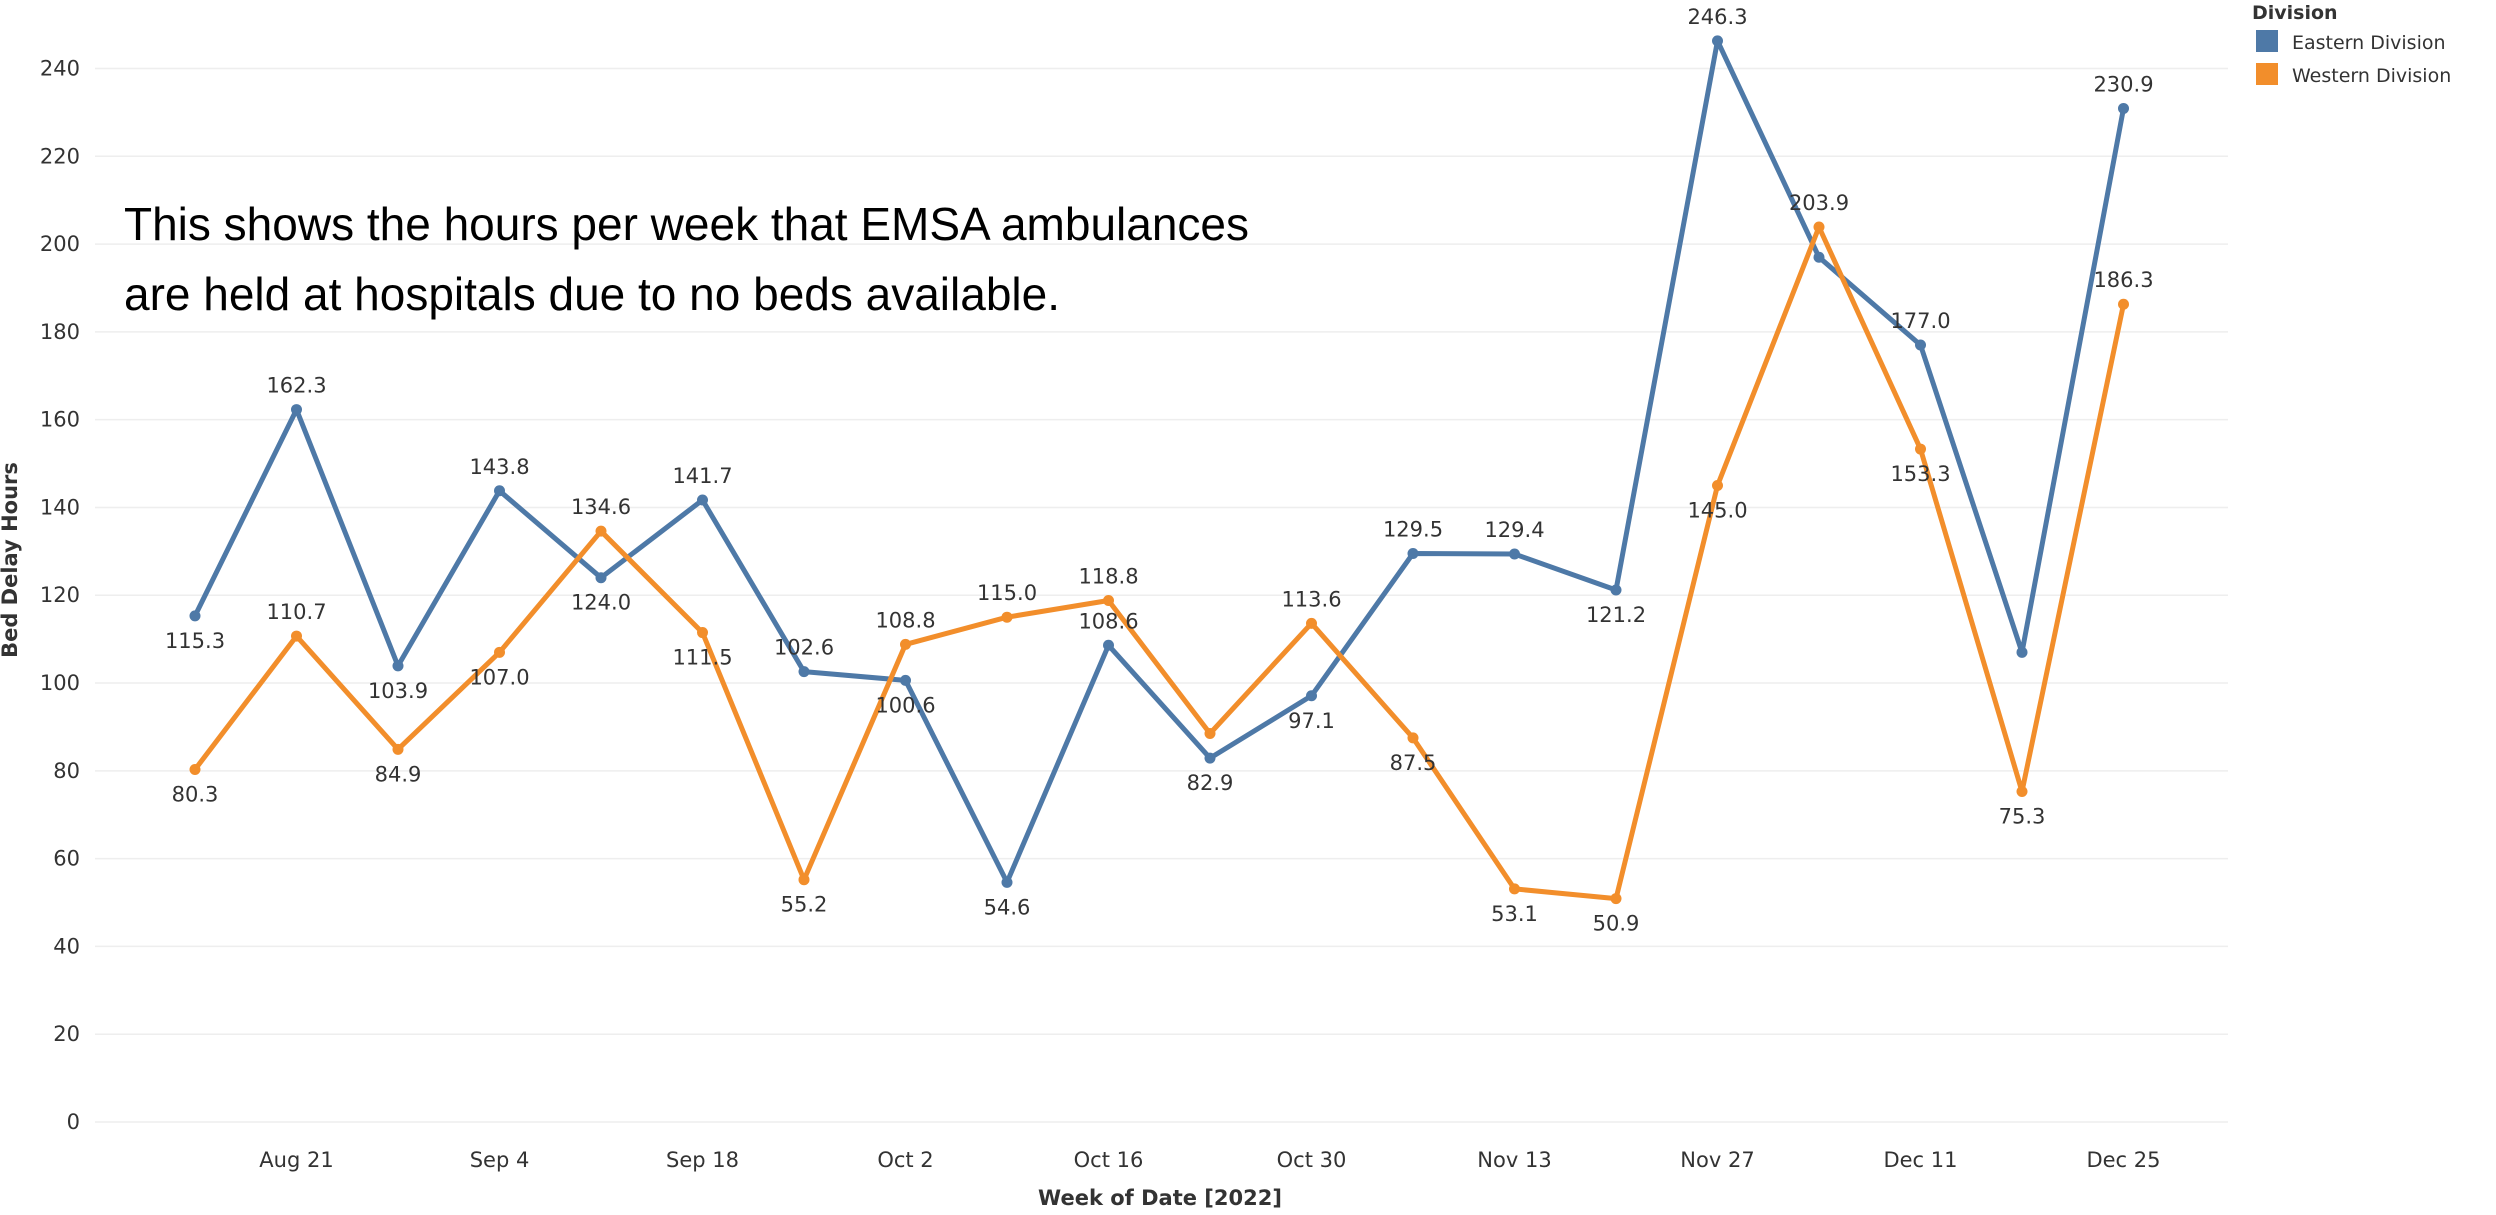  What do you see at coordinates (1920, 474) in the screenshot?
I see `data-label: 153.3` at bounding box center [1920, 474].